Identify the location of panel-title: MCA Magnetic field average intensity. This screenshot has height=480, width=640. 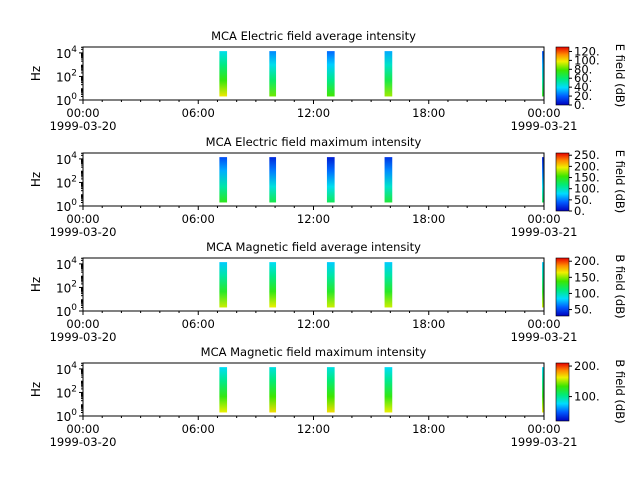
(313, 247).